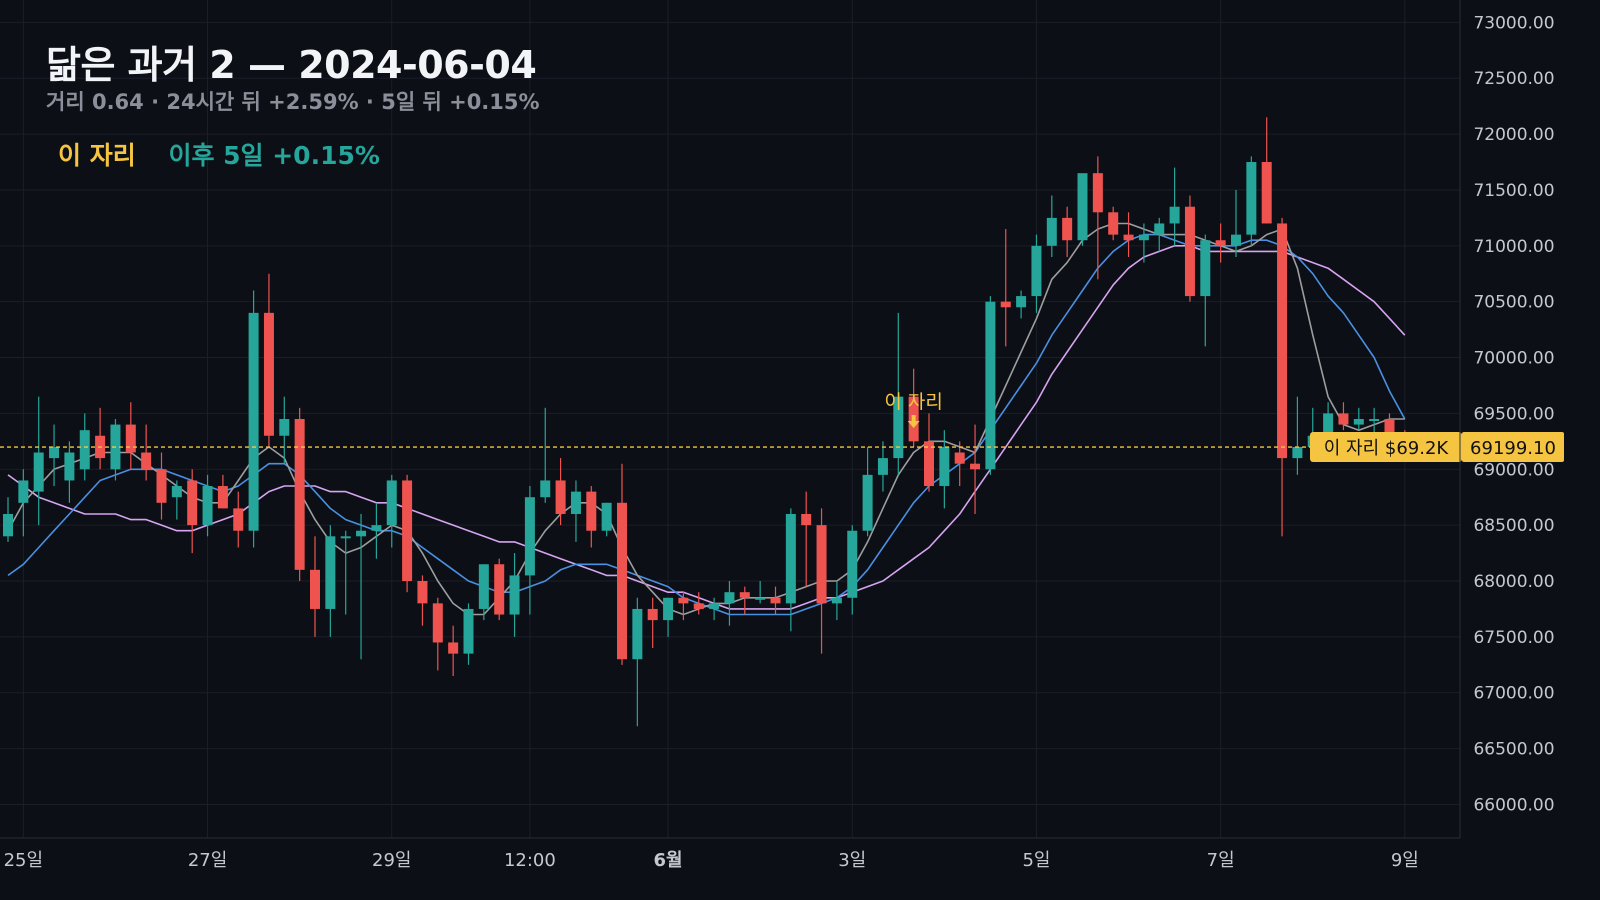 The image size is (1600, 900). I want to click on y-tick-label: 68000.00, so click(1513, 582).